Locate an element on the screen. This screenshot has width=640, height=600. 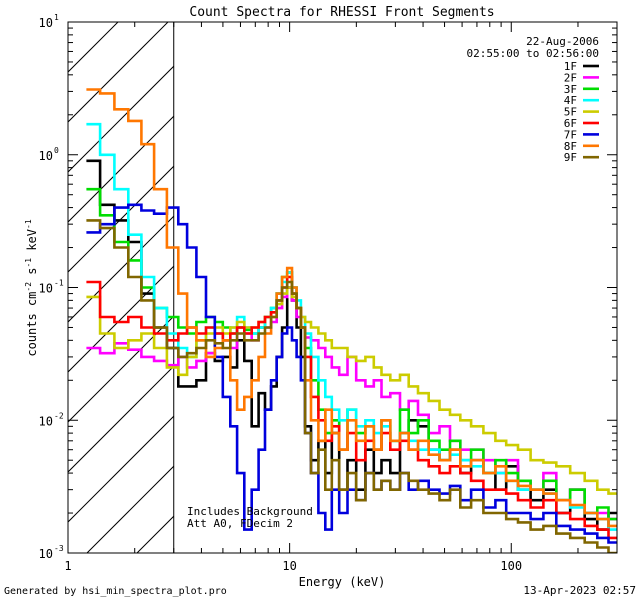
observation-date: 22-Aug-2006 is located at coordinates (562, 41).